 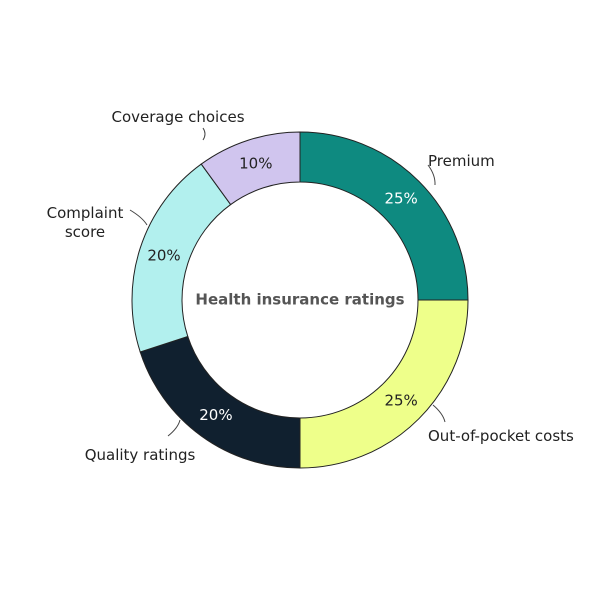 I want to click on donut-segment, so click(x=250, y=168).